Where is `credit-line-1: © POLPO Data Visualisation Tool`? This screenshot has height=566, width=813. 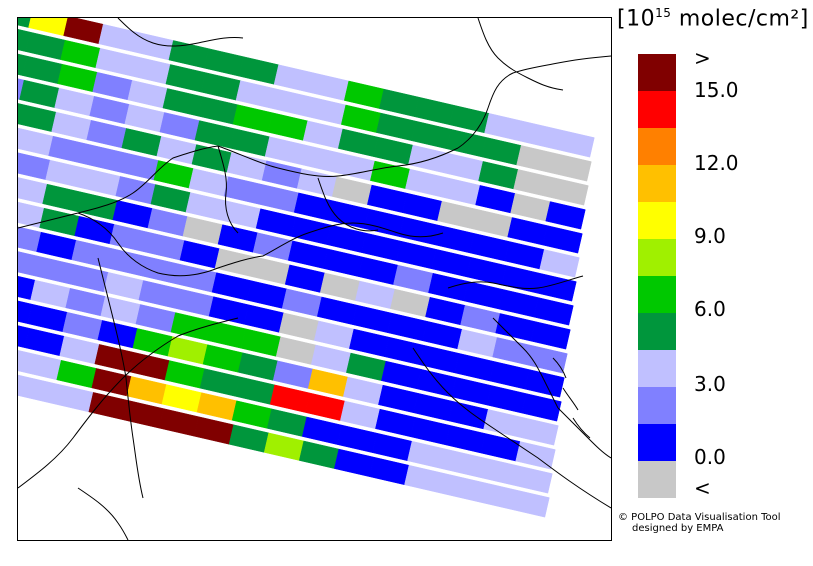
credit-line-1: © POLPO Data Visualisation Tool is located at coordinates (699, 517).